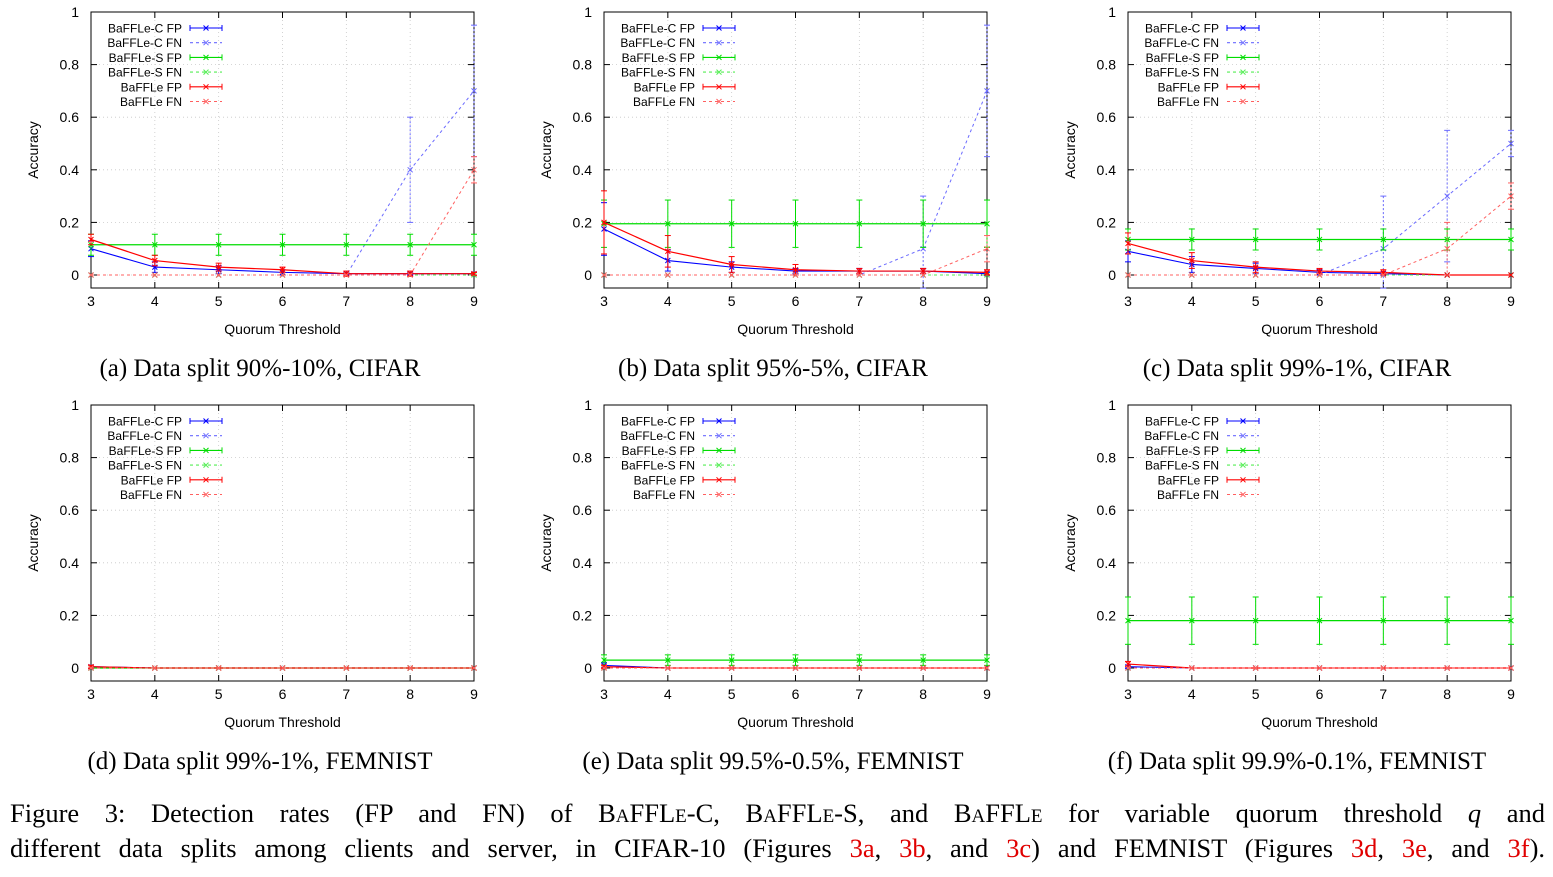  I want to click on caption-text: Figure 3: Detection rates (FP and FN) of, so click(304, 813).